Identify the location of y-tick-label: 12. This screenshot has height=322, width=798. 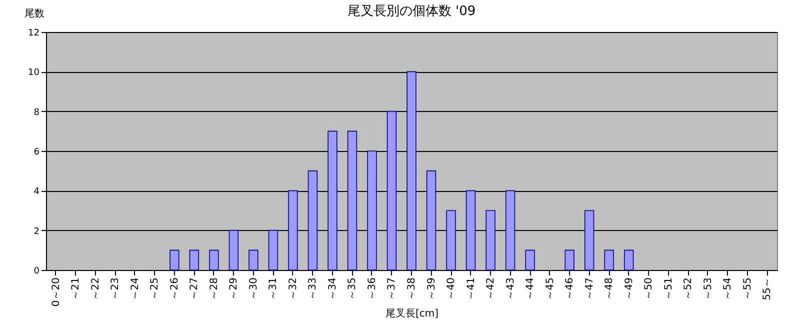
(34, 33).